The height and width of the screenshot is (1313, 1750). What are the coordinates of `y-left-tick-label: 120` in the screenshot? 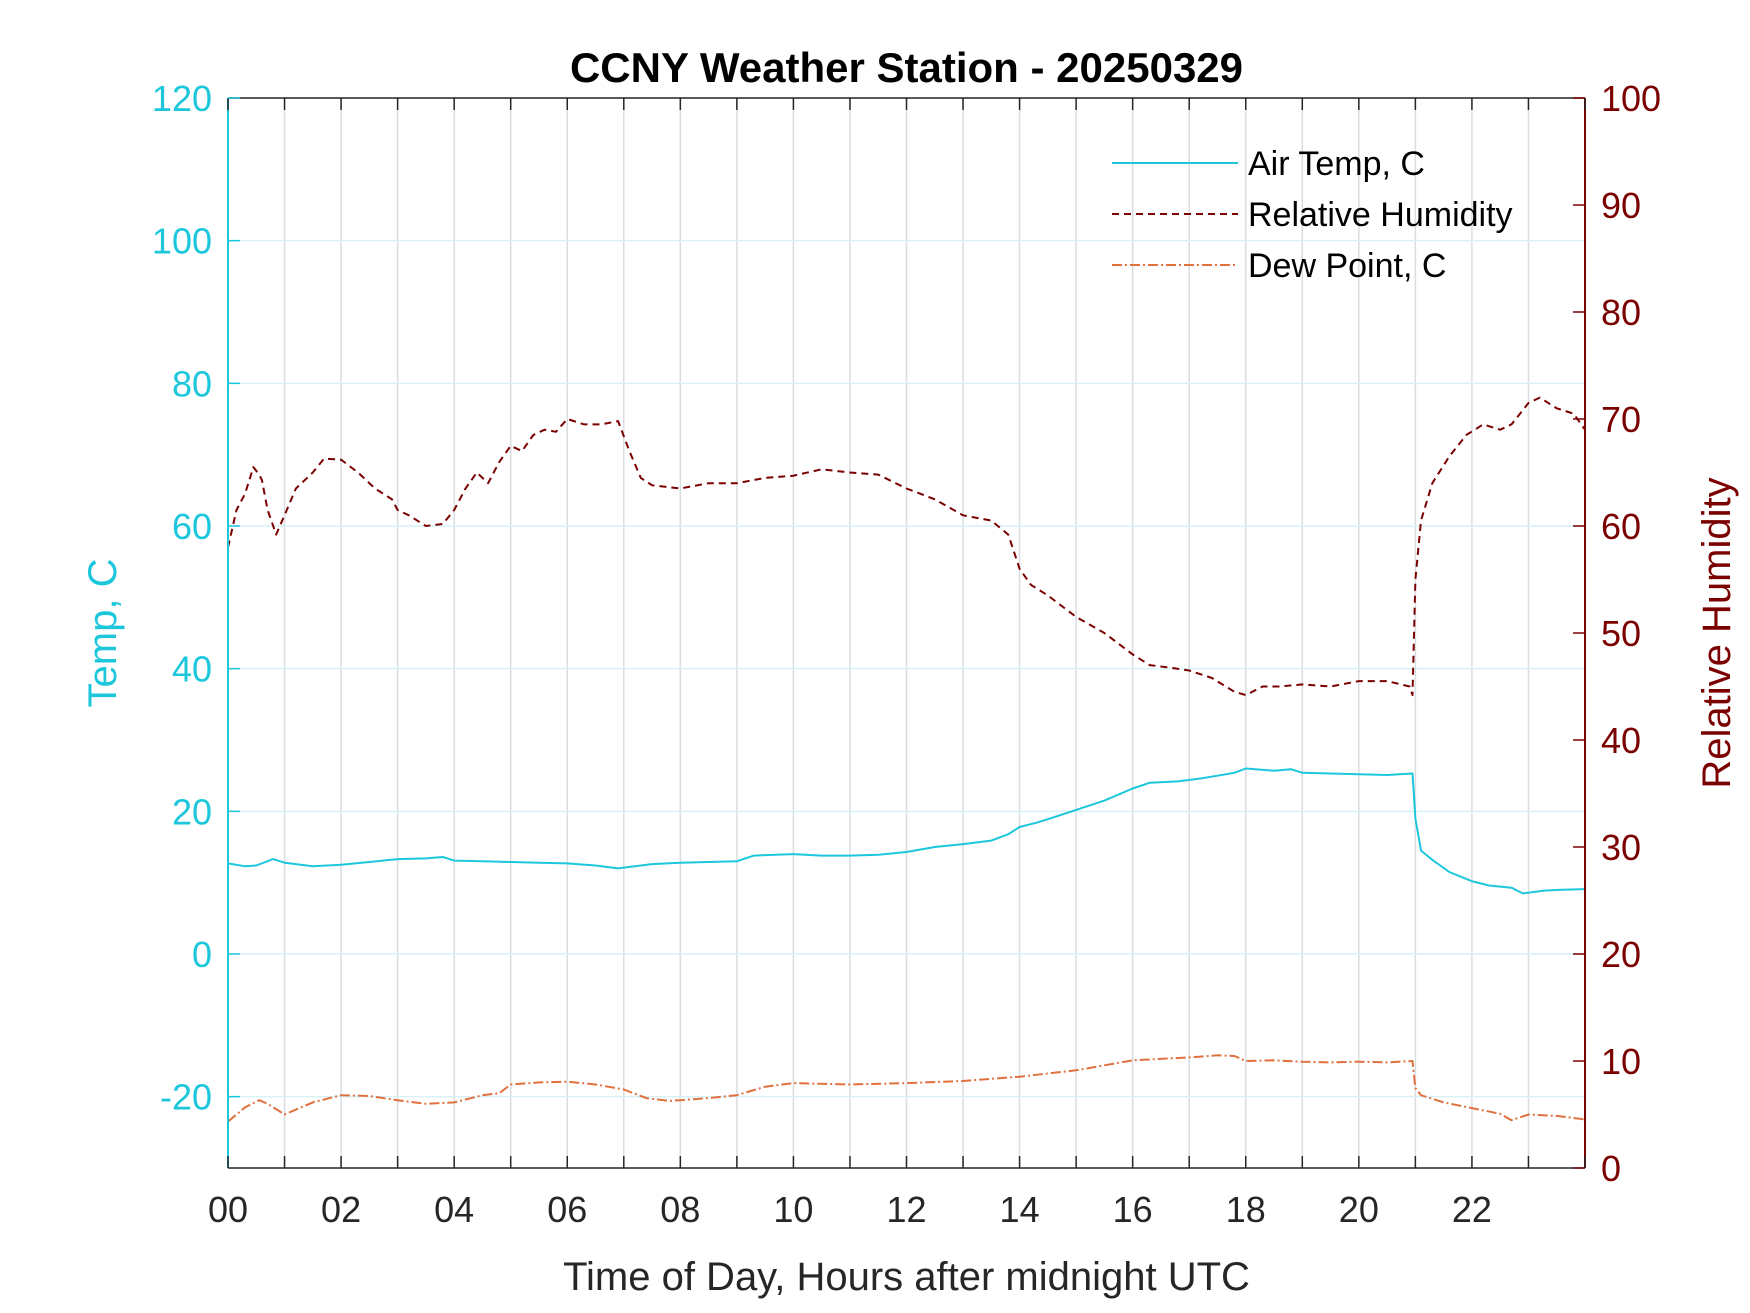 It's located at (182, 98).